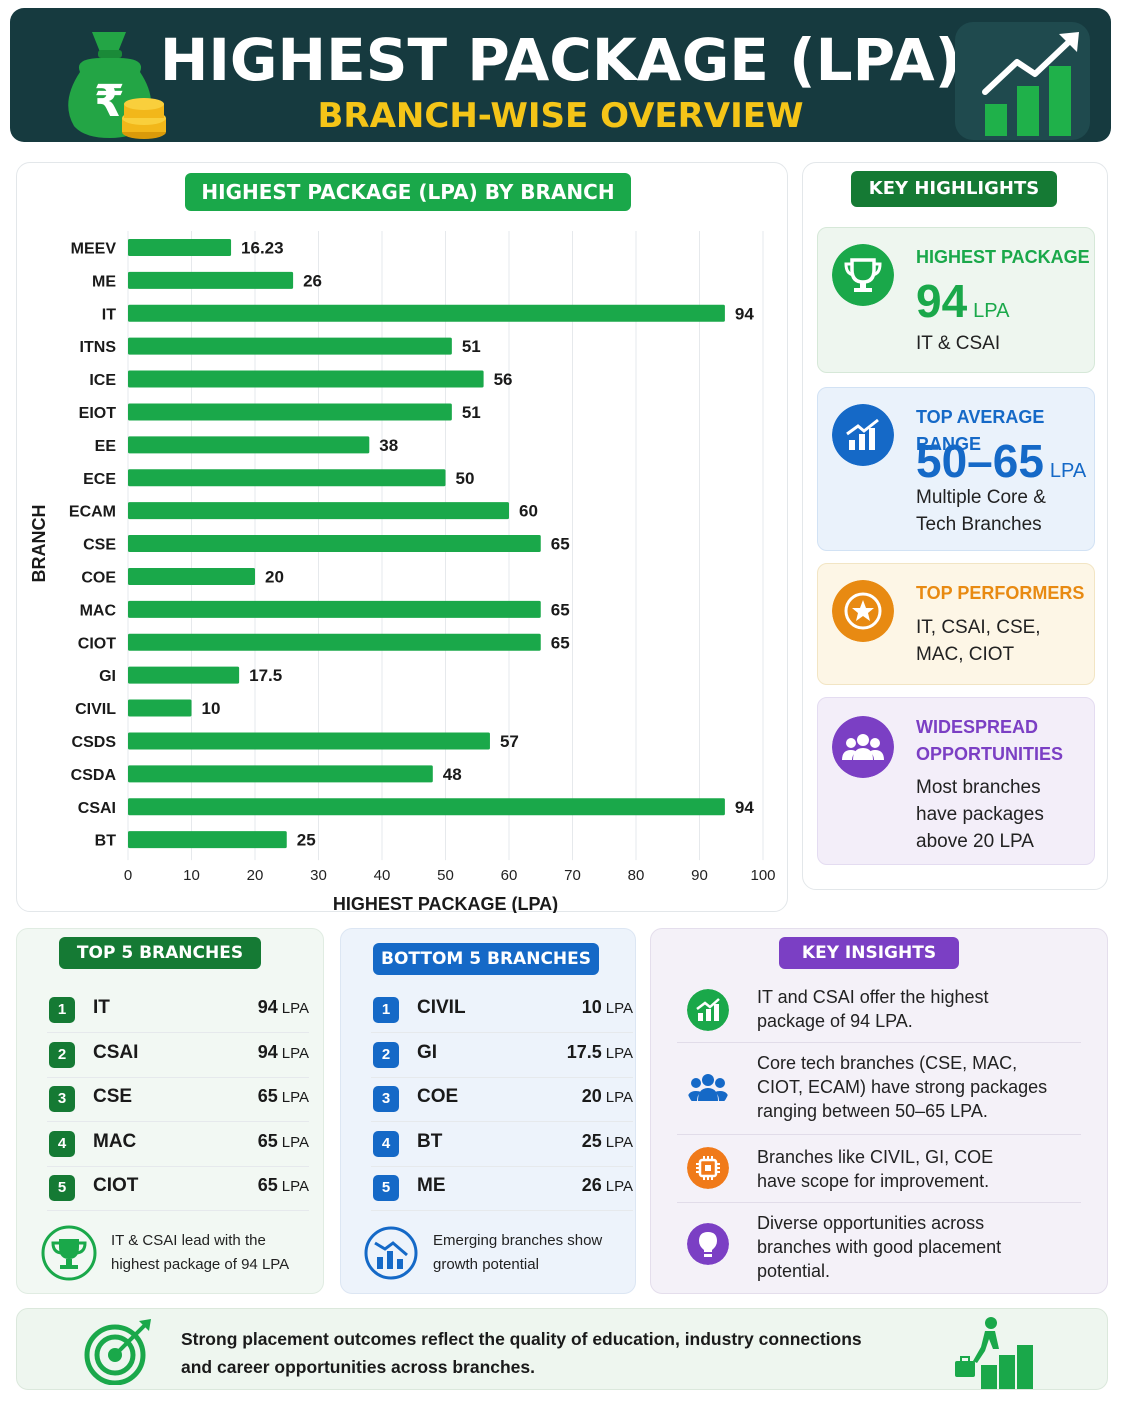  What do you see at coordinates (106, 841) in the screenshot?
I see `y-tick-label: BT` at bounding box center [106, 841].